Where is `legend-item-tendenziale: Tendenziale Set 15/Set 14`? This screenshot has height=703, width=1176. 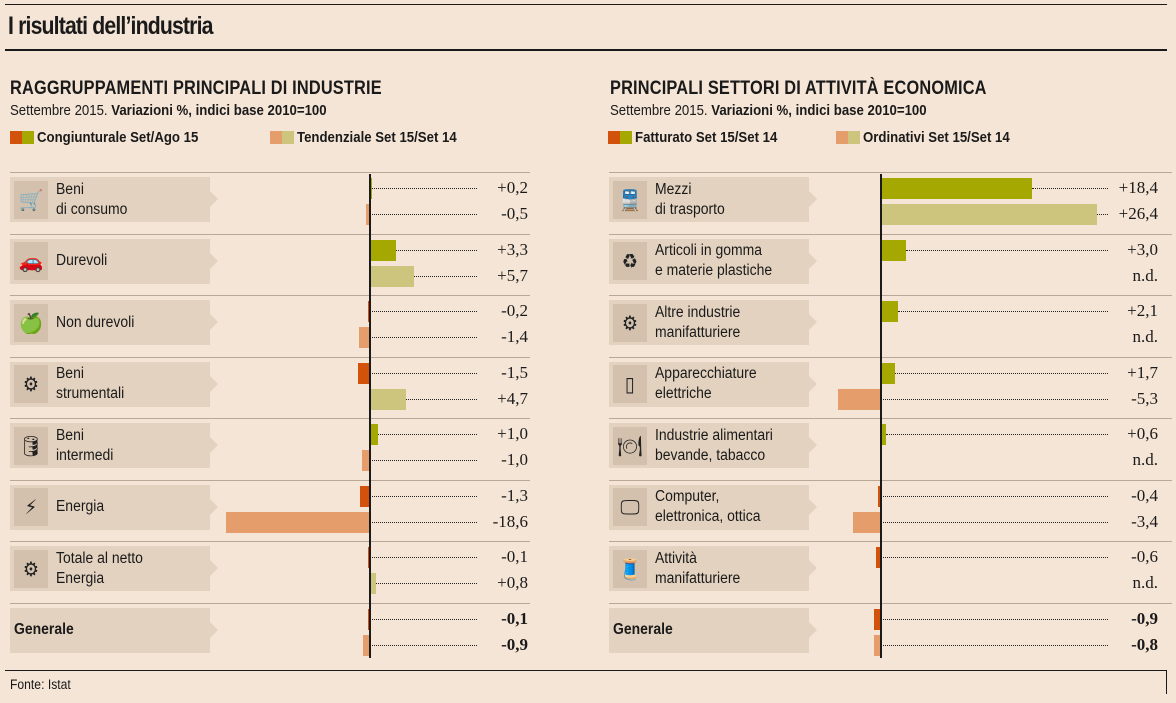
legend-item-tendenziale: Tendenziale Set 15/Set 14 is located at coordinates (374, 137).